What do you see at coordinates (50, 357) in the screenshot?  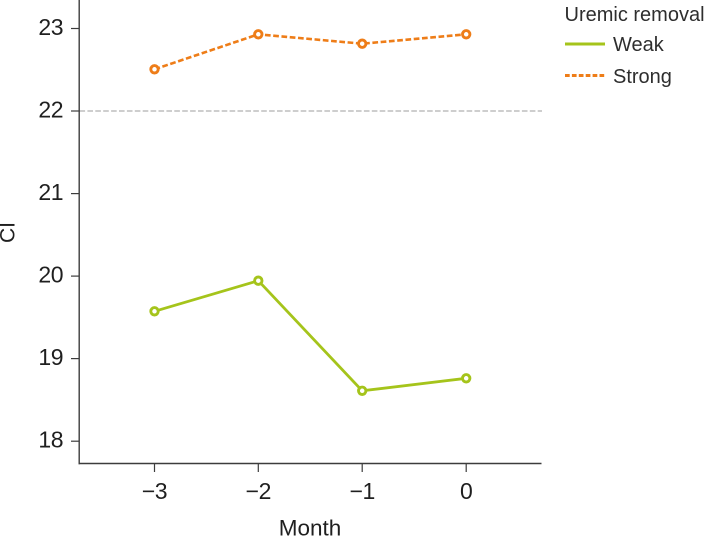 I see `svg-text: 19` at bounding box center [50, 357].